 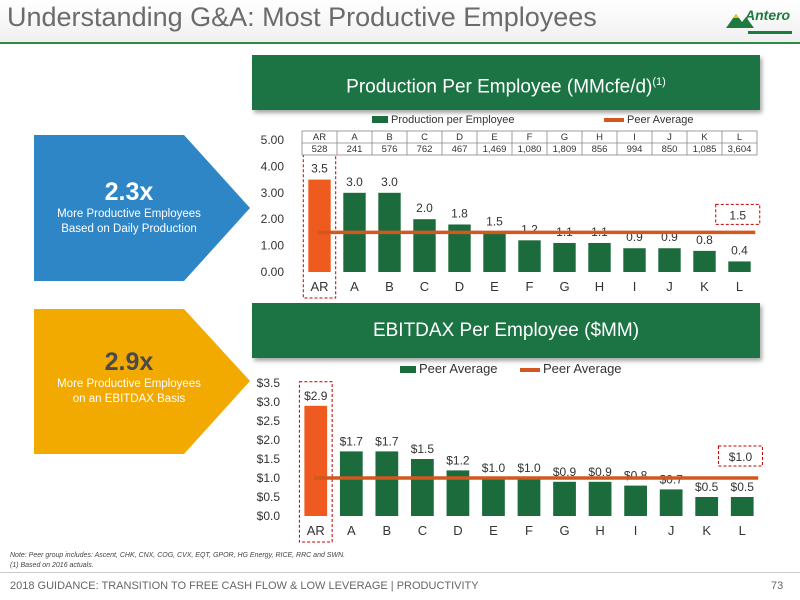 I want to click on production-table-header-cell: E, so click(x=494, y=137).